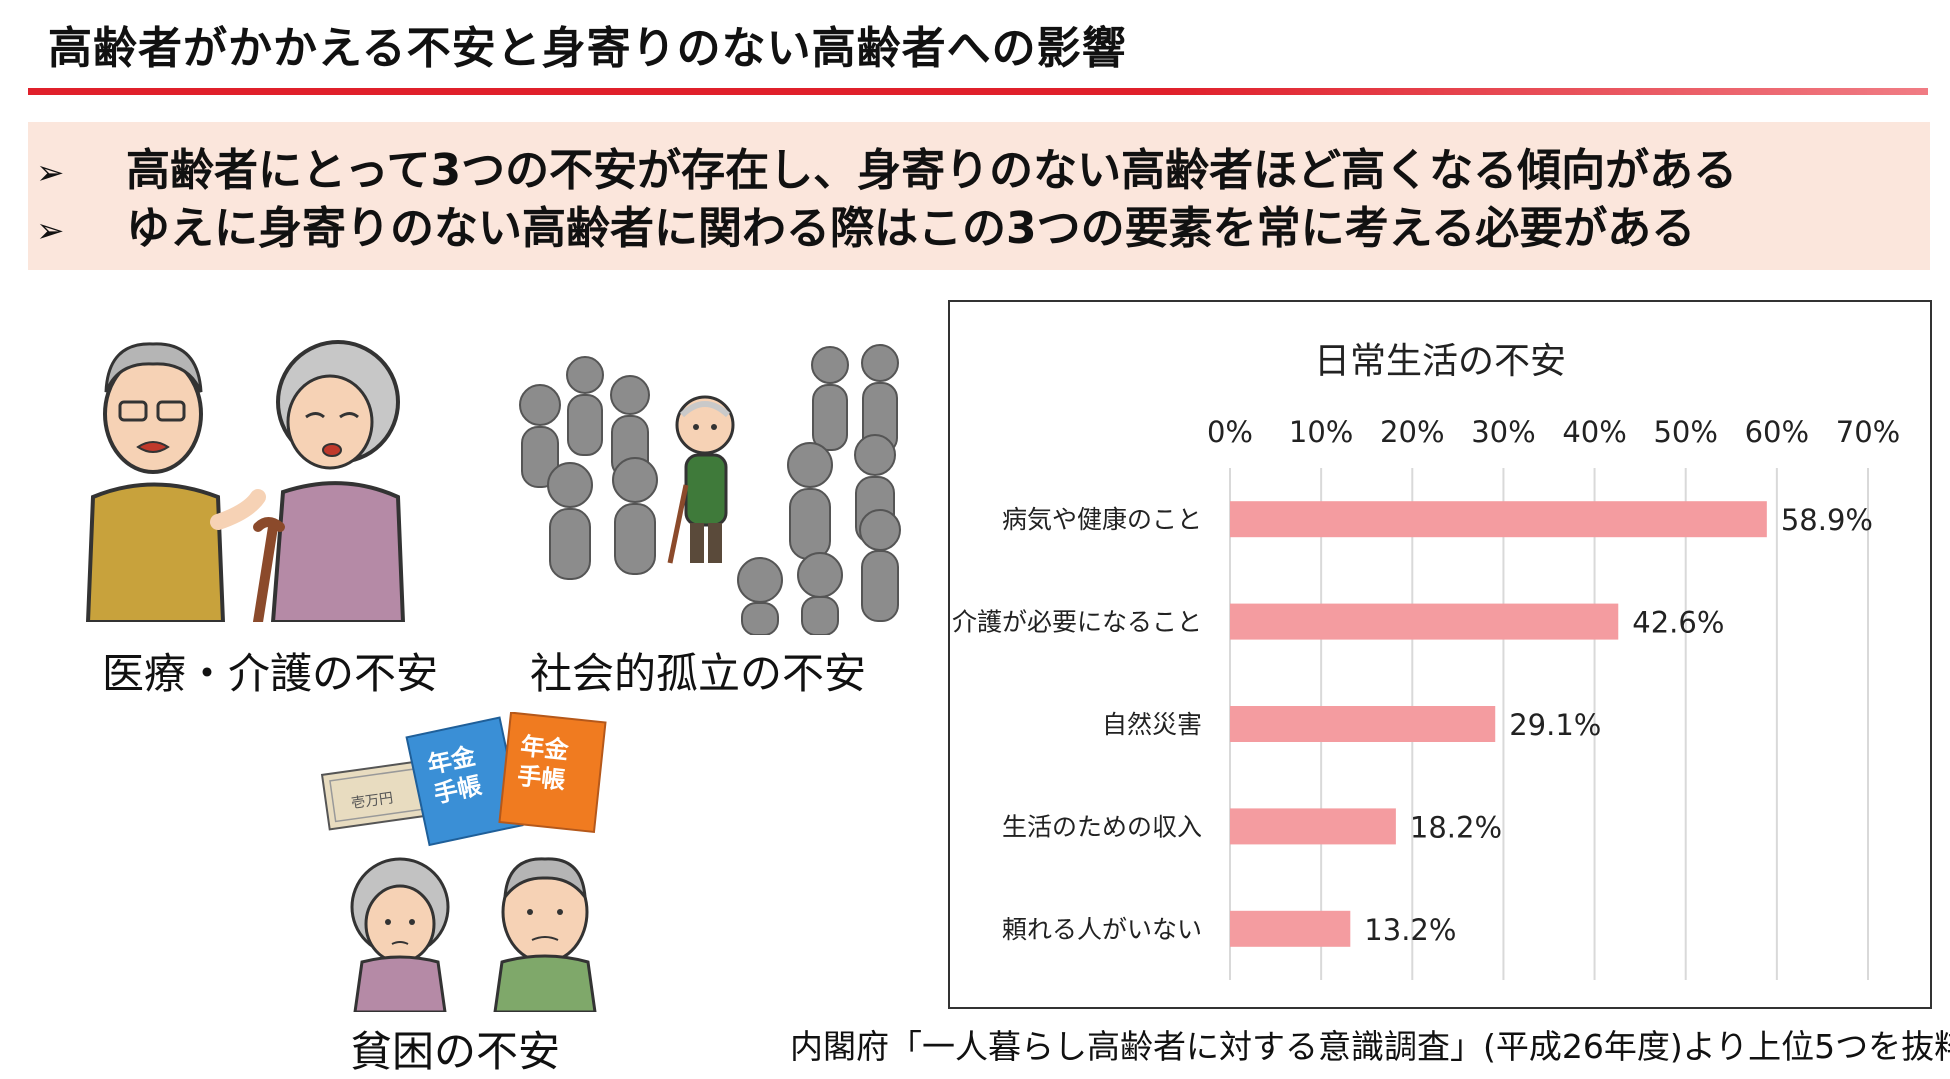 Image resolution: width=1950 pixels, height=1079 pixels. I want to click on title-underline, so click(978, 91).